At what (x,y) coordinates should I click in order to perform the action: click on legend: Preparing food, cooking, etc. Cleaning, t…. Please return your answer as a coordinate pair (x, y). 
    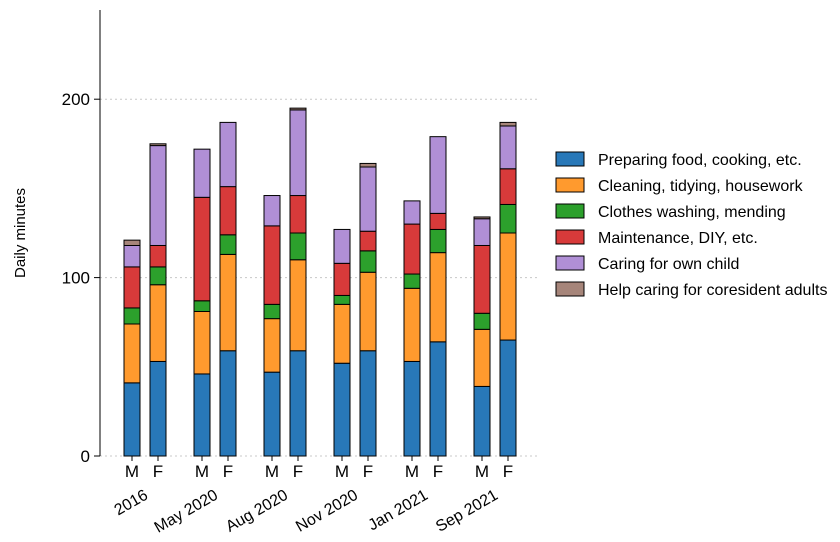
    Looking at the image, I should click on (691, 225).